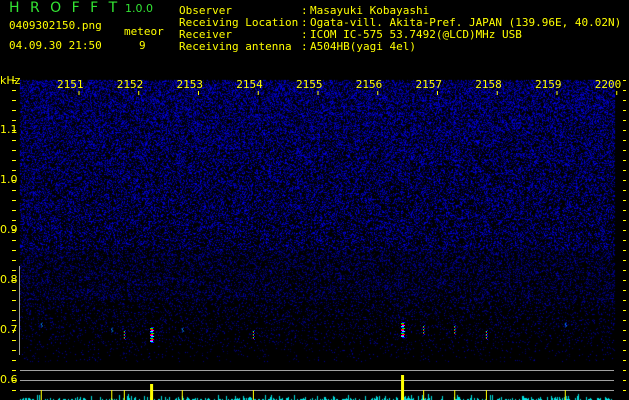 The width and height of the screenshot is (629, 400). What do you see at coordinates (130, 84) in the screenshot?
I see `x-tick-label: 2152` at bounding box center [130, 84].